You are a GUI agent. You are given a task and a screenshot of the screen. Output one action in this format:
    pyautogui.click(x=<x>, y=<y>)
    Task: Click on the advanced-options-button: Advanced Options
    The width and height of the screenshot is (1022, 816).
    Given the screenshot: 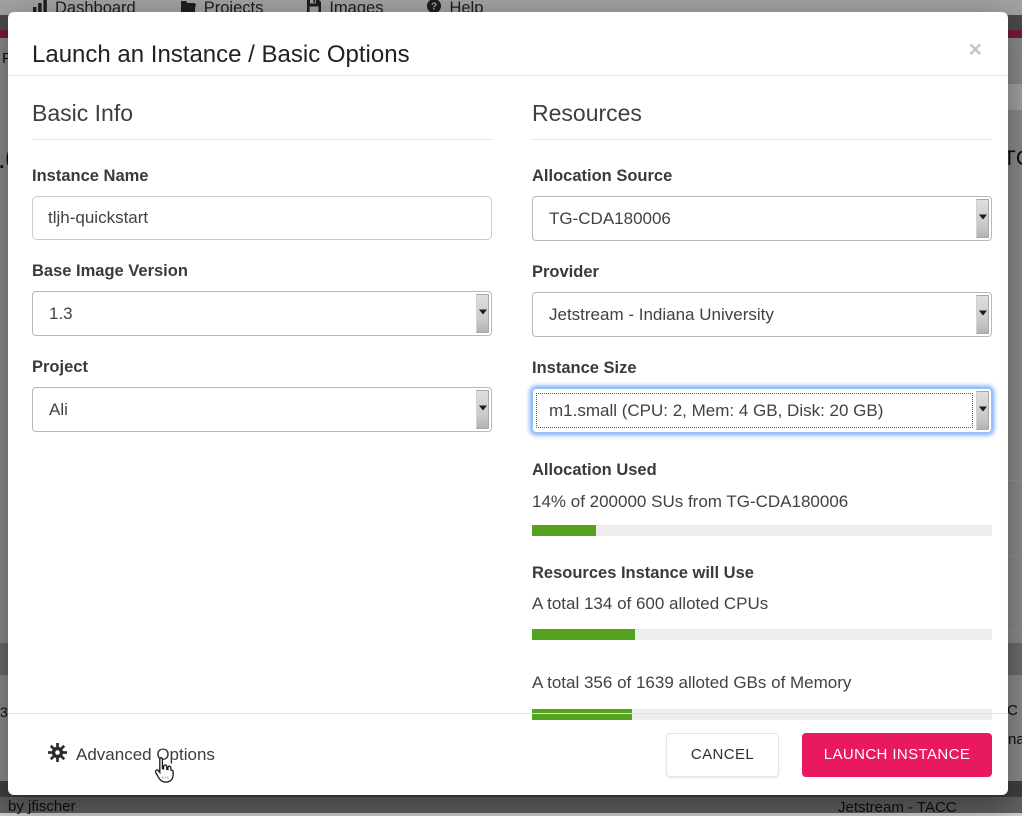 What is the action you would take?
    pyautogui.click(x=131, y=754)
    